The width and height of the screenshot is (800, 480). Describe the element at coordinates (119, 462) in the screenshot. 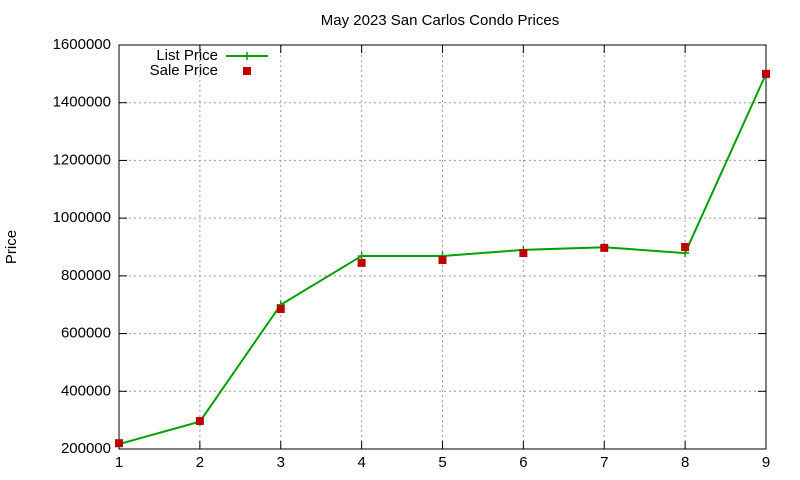

I see `x-tick-label: 1` at that location.